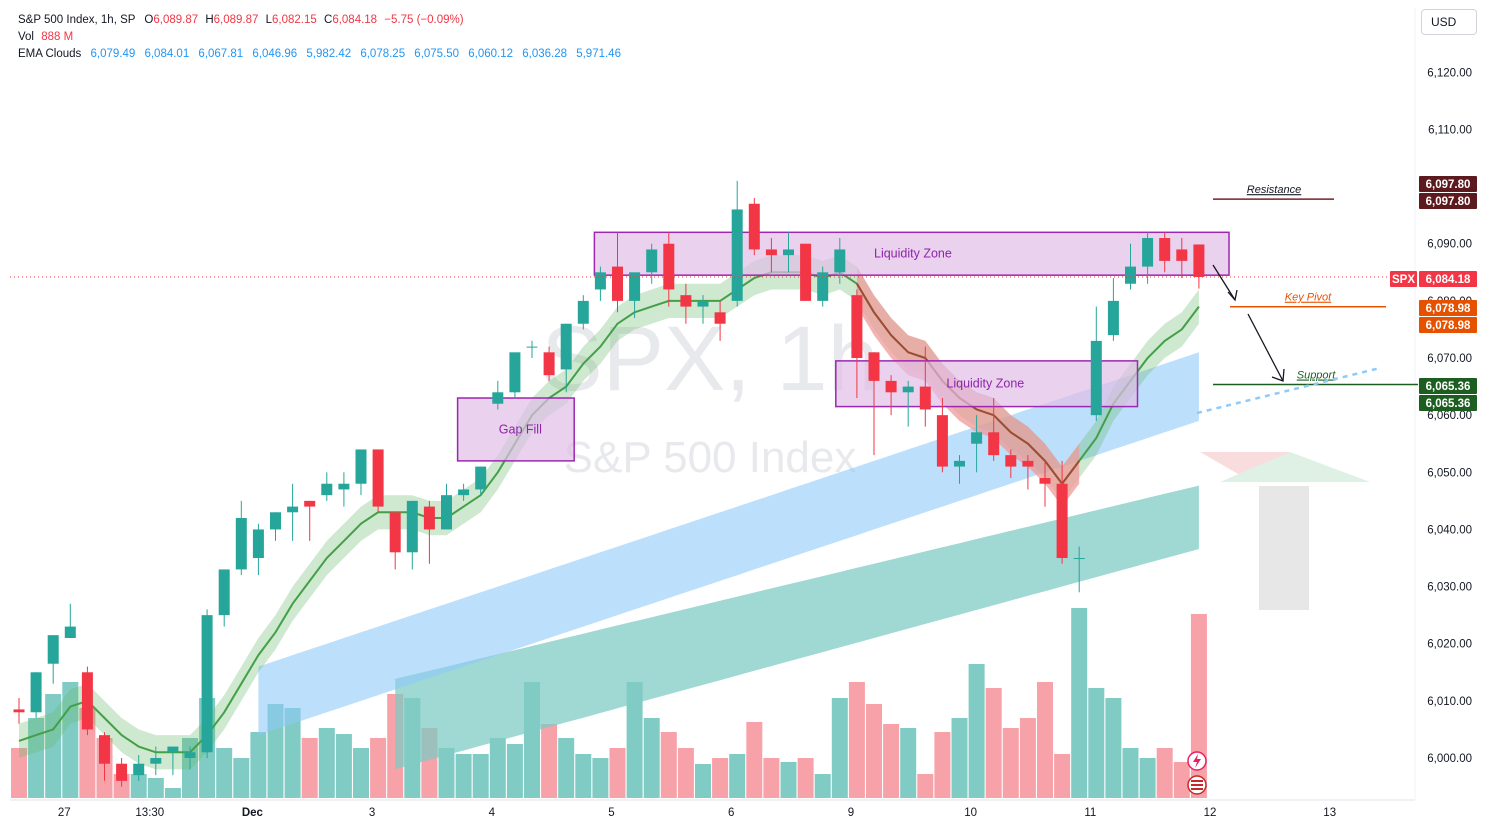  What do you see at coordinates (221, 54) in the screenshot?
I see `ema-value: 6,067.81` at bounding box center [221, 54].